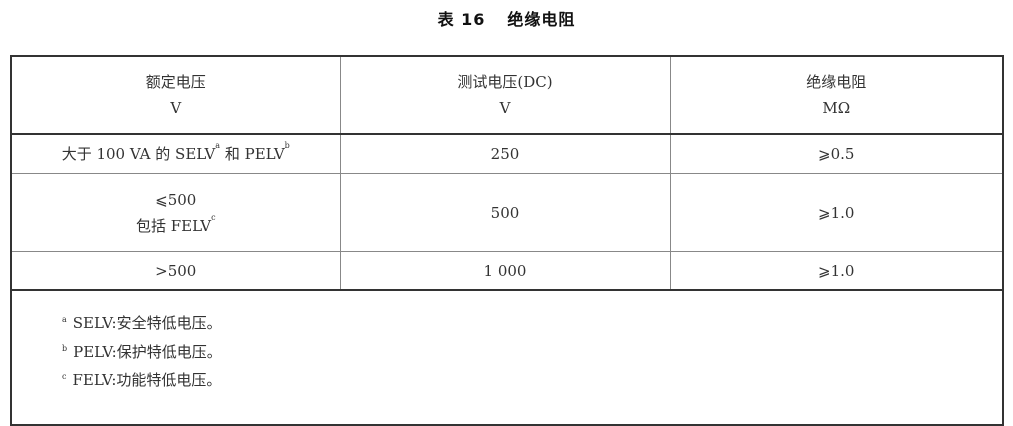  Describe the element at coordinates (175, 271) in the screenshot. I see `cell-rated-voltage: >500` at that location.